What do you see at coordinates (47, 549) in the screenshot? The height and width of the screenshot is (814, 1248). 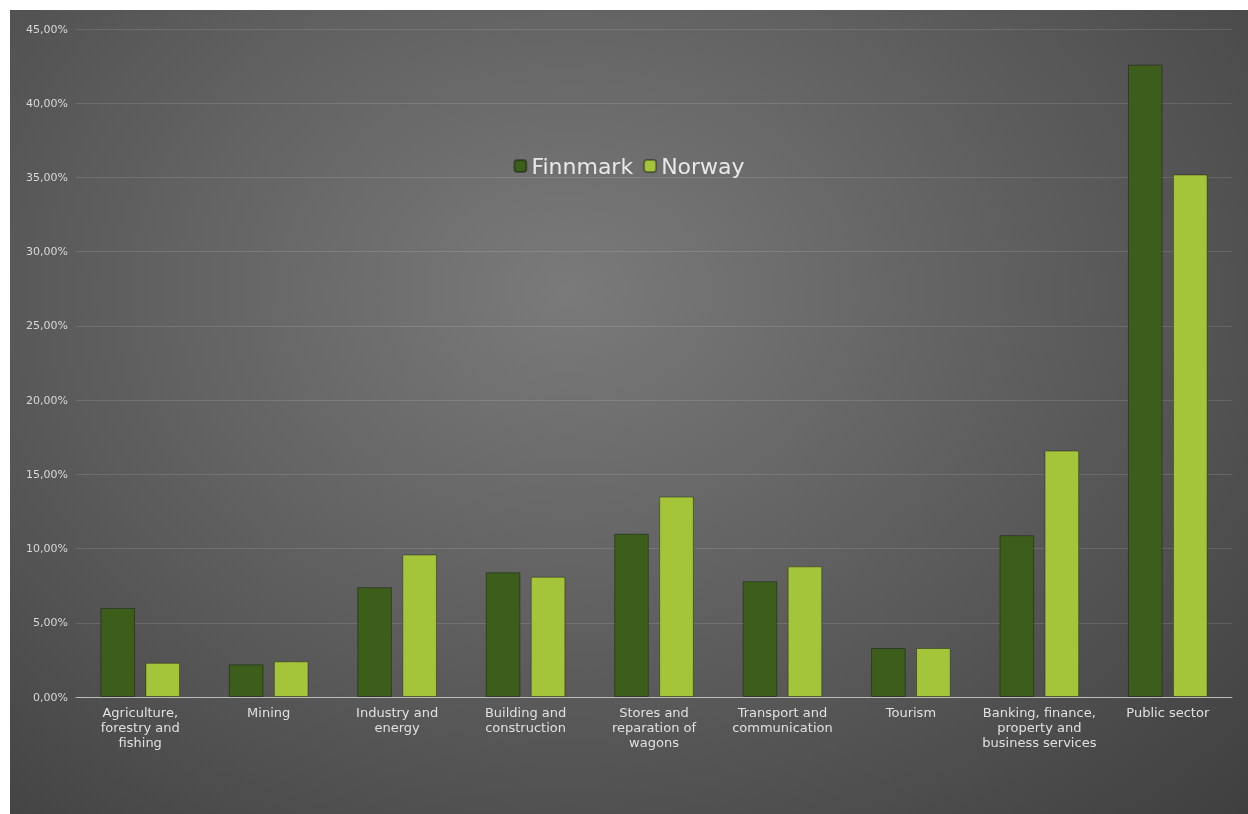 I see `y-tick-label: 10,00%` at bounding box center [47, 549].